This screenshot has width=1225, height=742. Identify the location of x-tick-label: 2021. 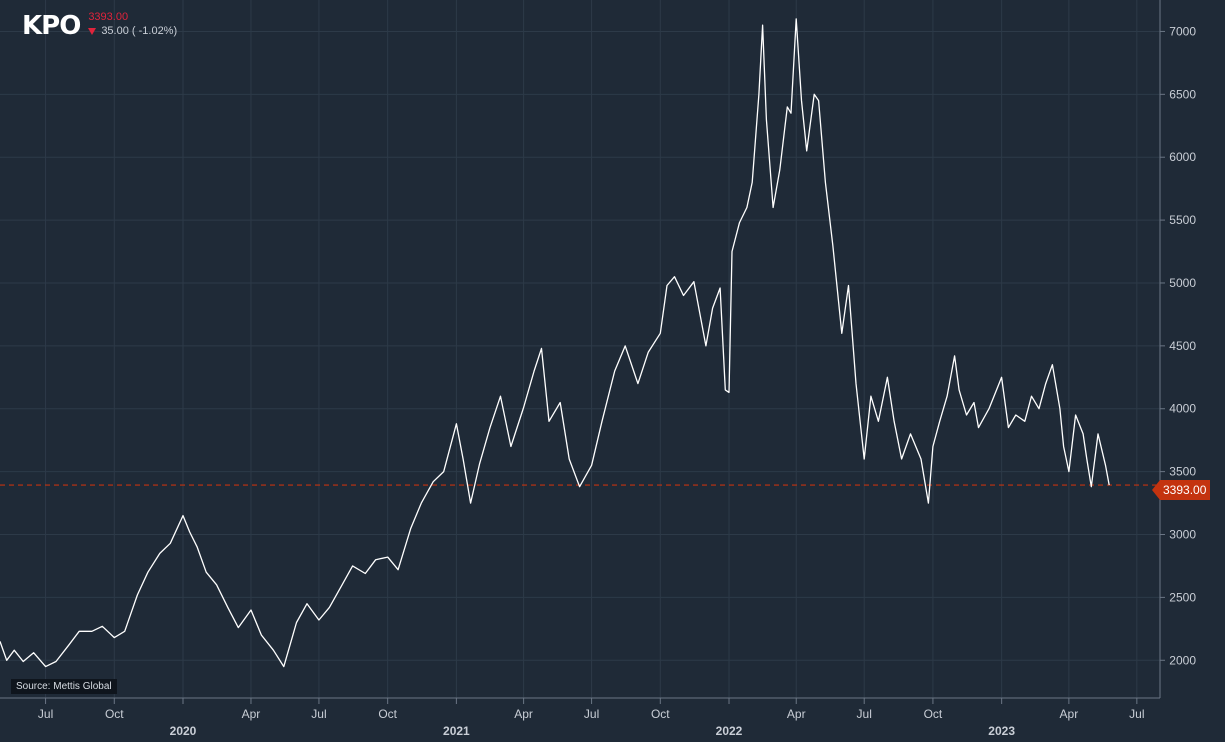
(456, 731).